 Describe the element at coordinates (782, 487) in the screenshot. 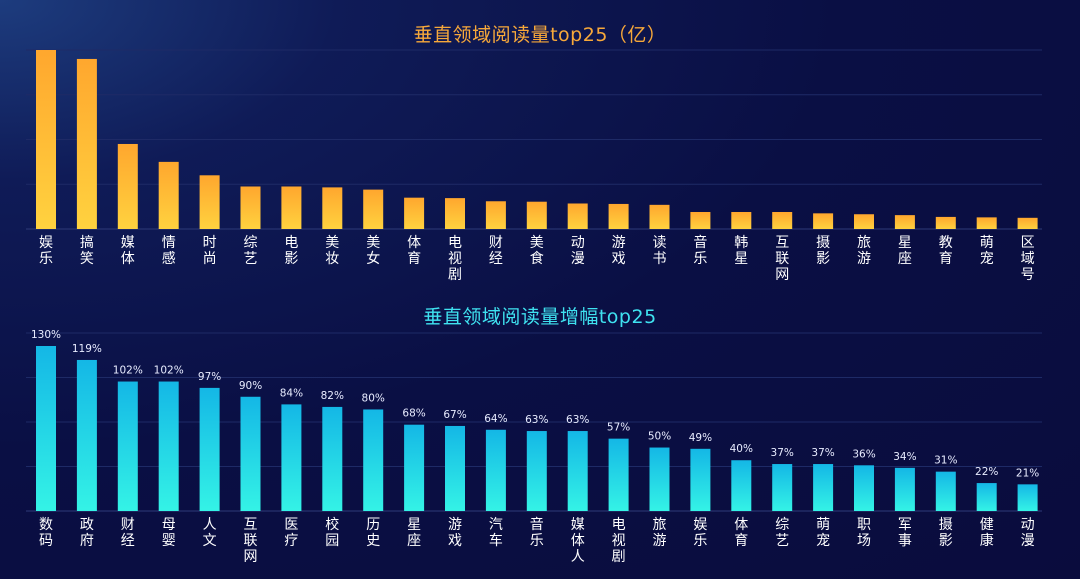

I see `bar-综艺` at that location.